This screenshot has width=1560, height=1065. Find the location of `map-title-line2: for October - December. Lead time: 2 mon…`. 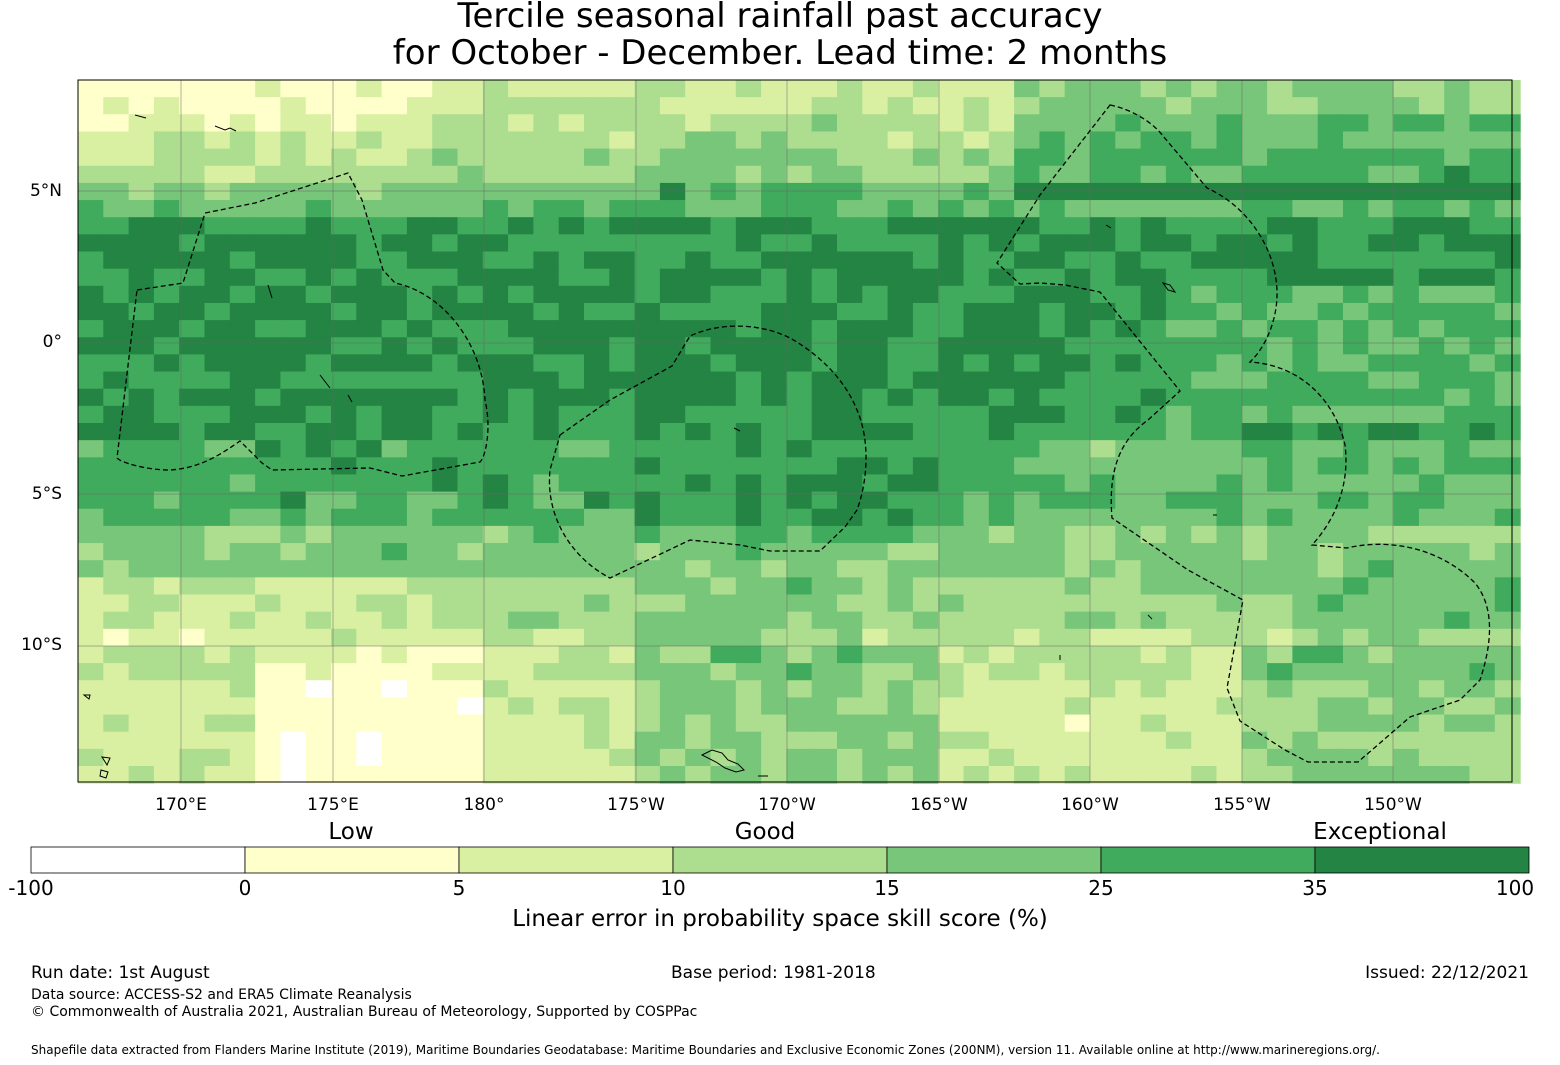

map-title-line2: for October - December. Lead time: 2 mon… is located at coordinates (780, 53).